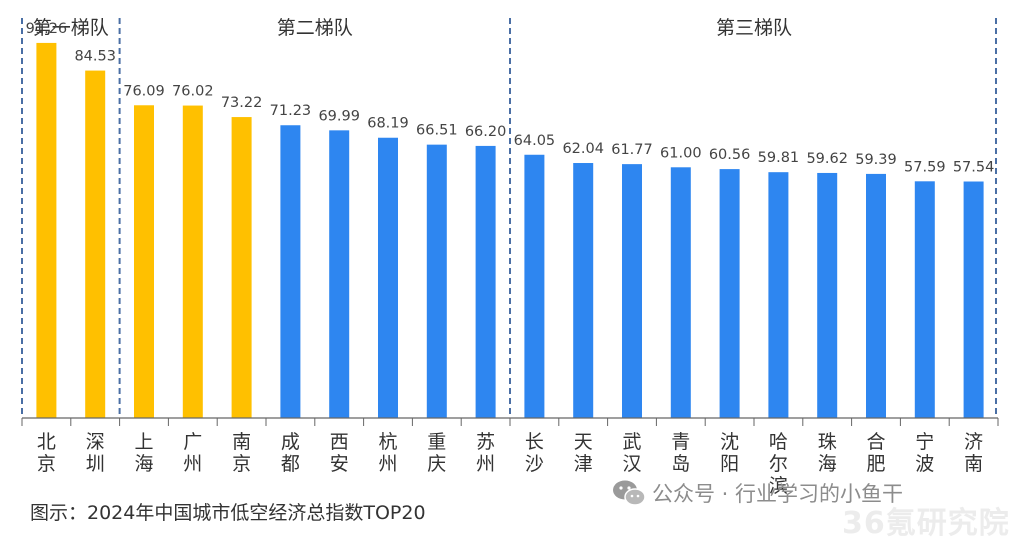 This screenshot has width=1029, height=542. What do you see at coordinates (388, 124) in the screenshot?
I see `value-label: 68.19` at bounding box center [388, 124].